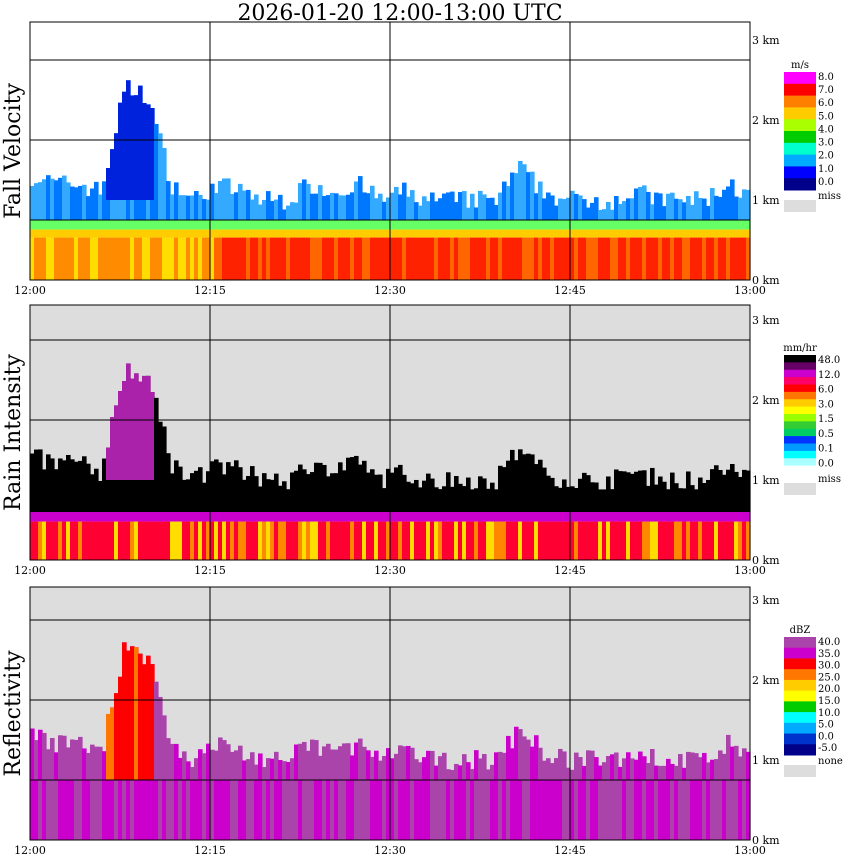 The width and height of the screenshot is (850, 868). What do you see at coordinates (826, 169) in the screenshot?
I see `colorbar-label: 1.0` at bounding box center [826, 169].